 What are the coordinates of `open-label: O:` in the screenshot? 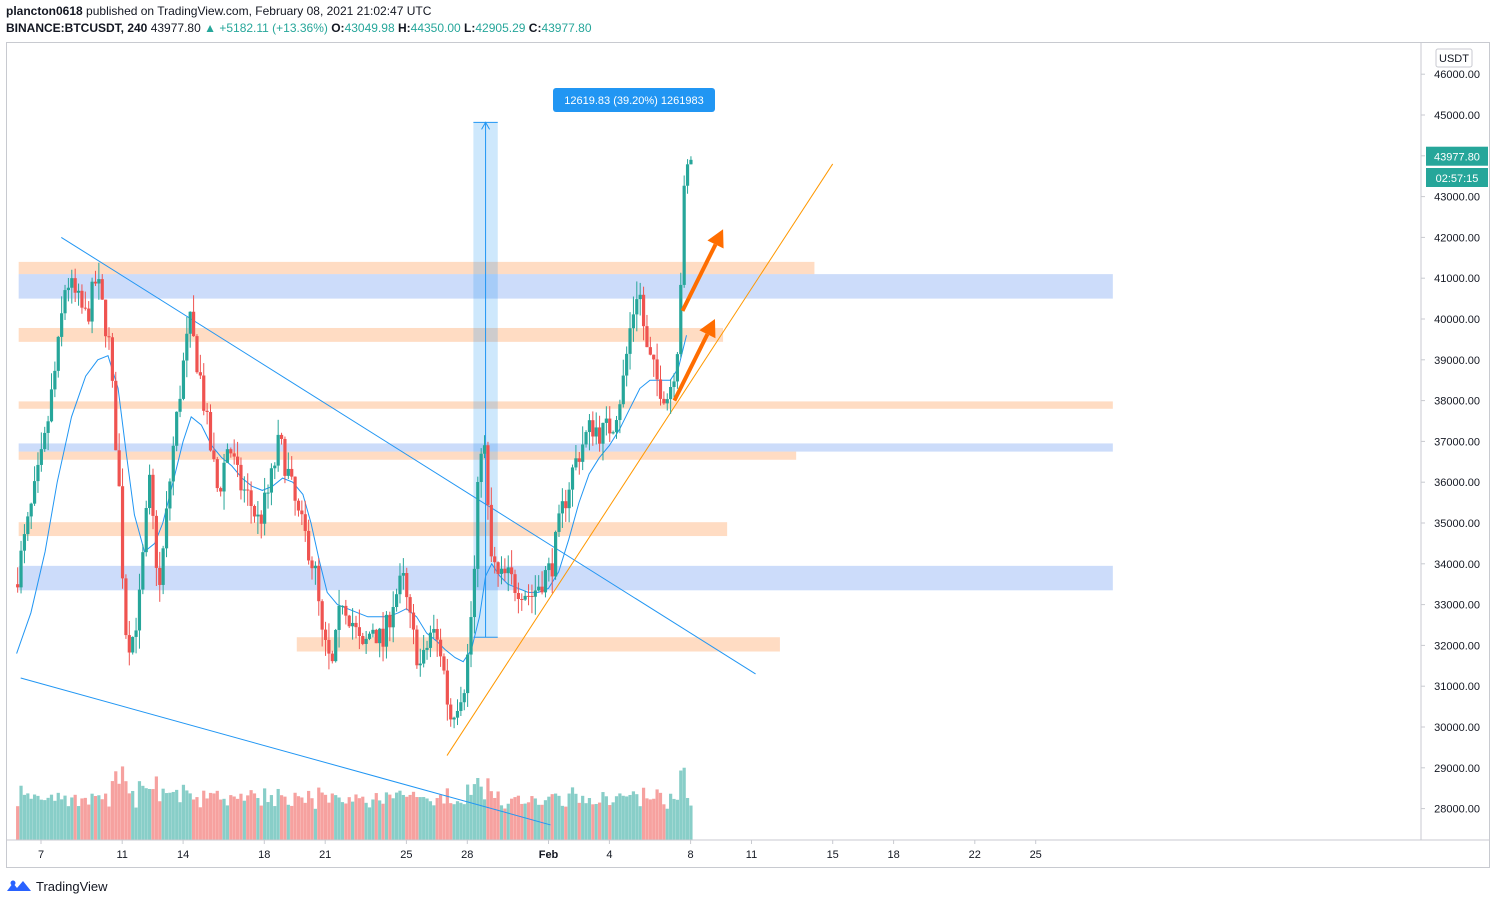 It's located at (338, 28).